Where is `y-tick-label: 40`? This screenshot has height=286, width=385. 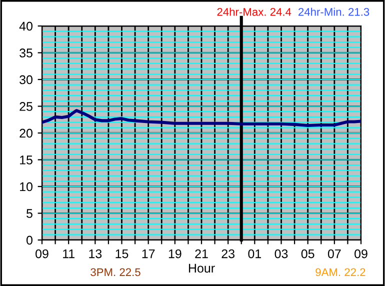
y-tick-label: 40 is located at coordinates (25, 26).